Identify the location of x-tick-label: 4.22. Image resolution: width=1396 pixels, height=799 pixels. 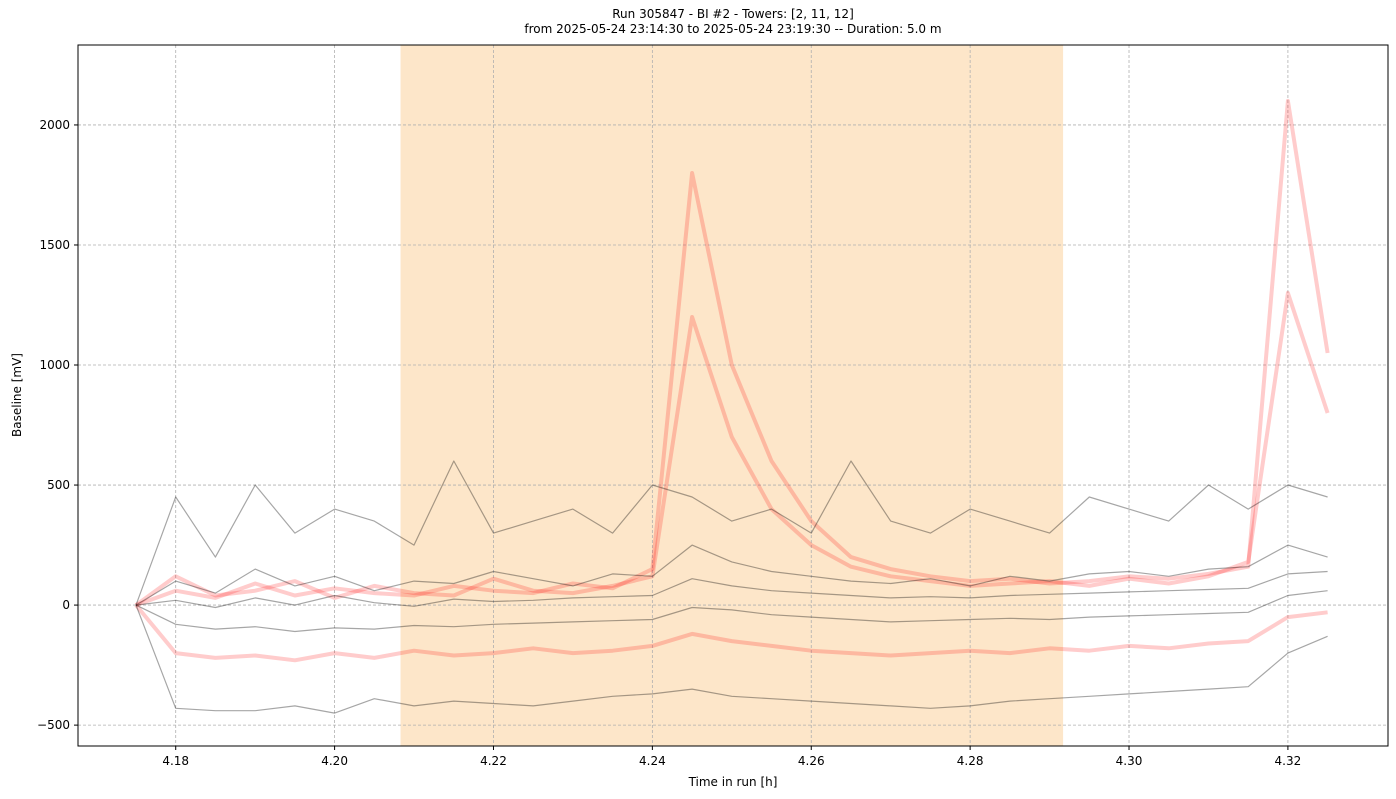
(493, 761).